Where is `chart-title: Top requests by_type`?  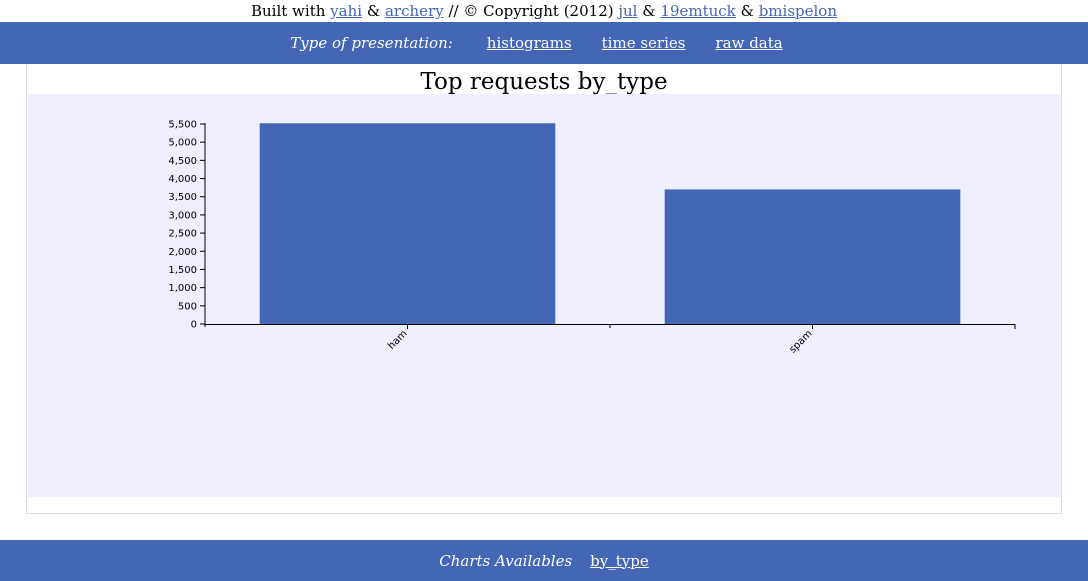
chart-title: Top requests by_type is located at coordinates (544, 82).